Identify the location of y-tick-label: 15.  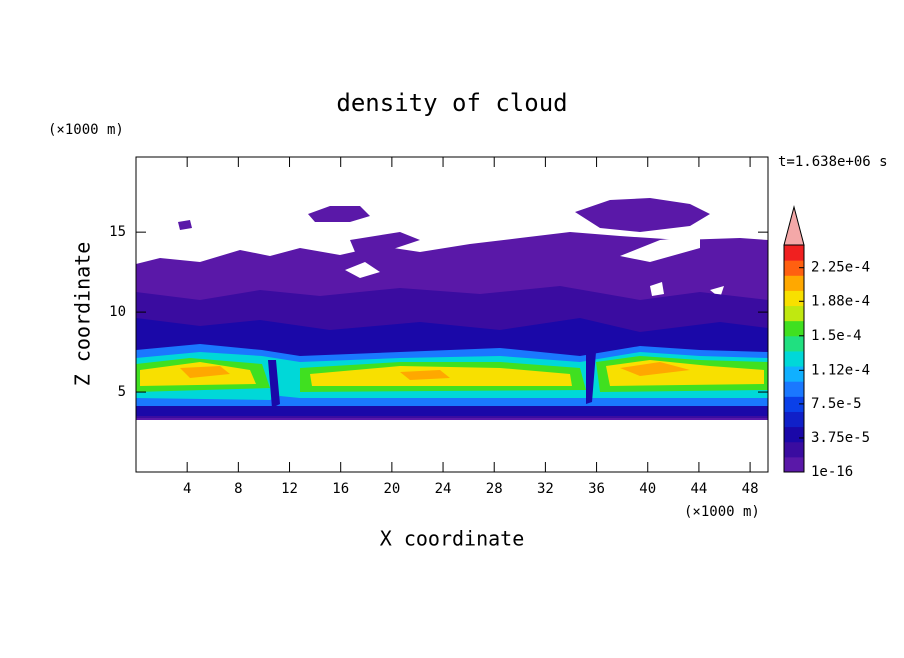
(117, 232).